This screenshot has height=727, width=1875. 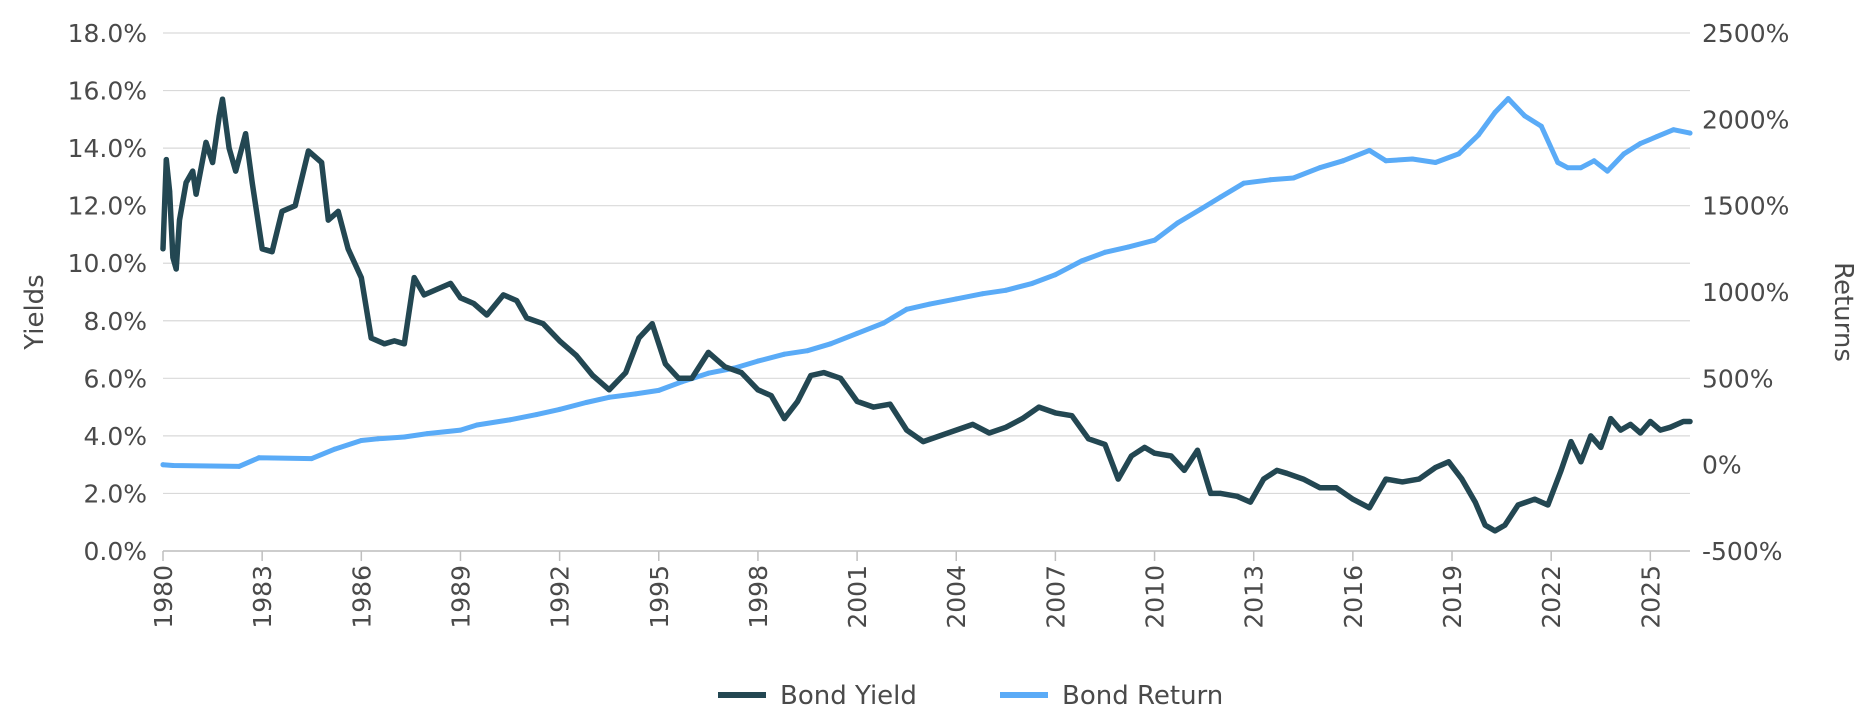 I want to click on left-tick-label: 8.0%, so click(x=115, y=321).